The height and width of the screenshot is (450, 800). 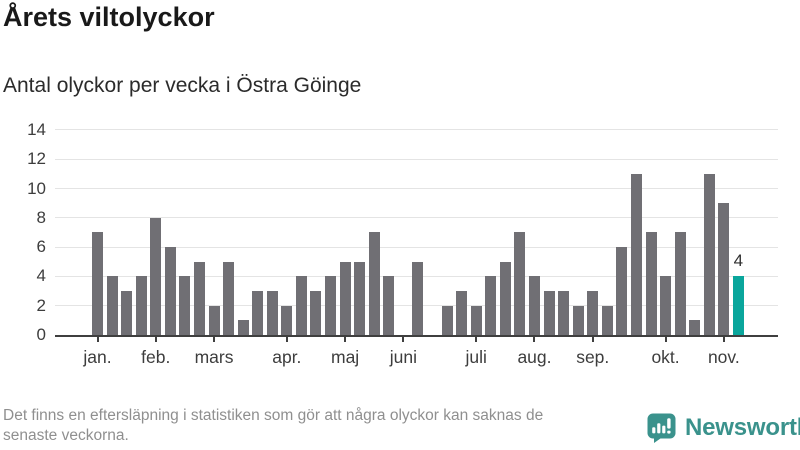 I want to click on x-tick-jan, so click(x=97, y=339).